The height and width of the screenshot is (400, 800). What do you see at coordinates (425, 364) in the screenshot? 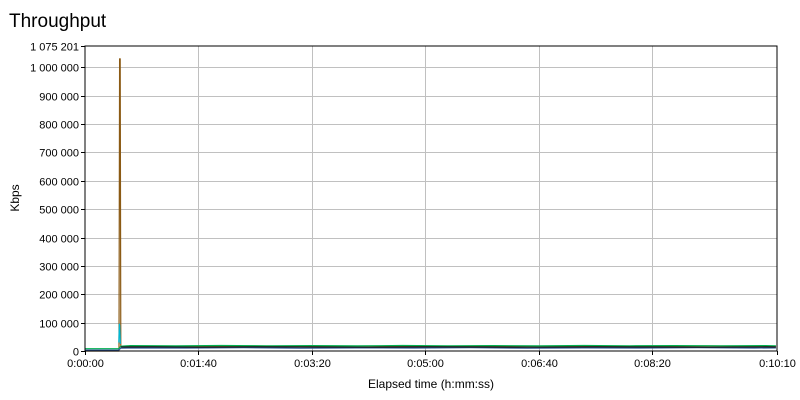
I see `x-tick-label: 0:05:00` at bounding box center [425, 364].